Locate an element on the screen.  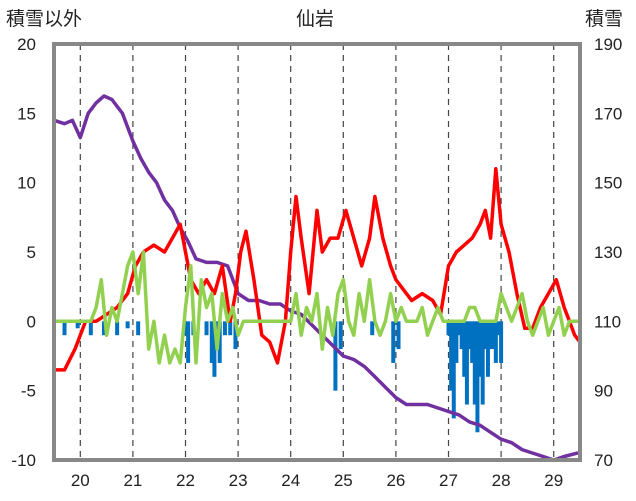
left-tick-label: 5 is located at coordinates (31, 252).